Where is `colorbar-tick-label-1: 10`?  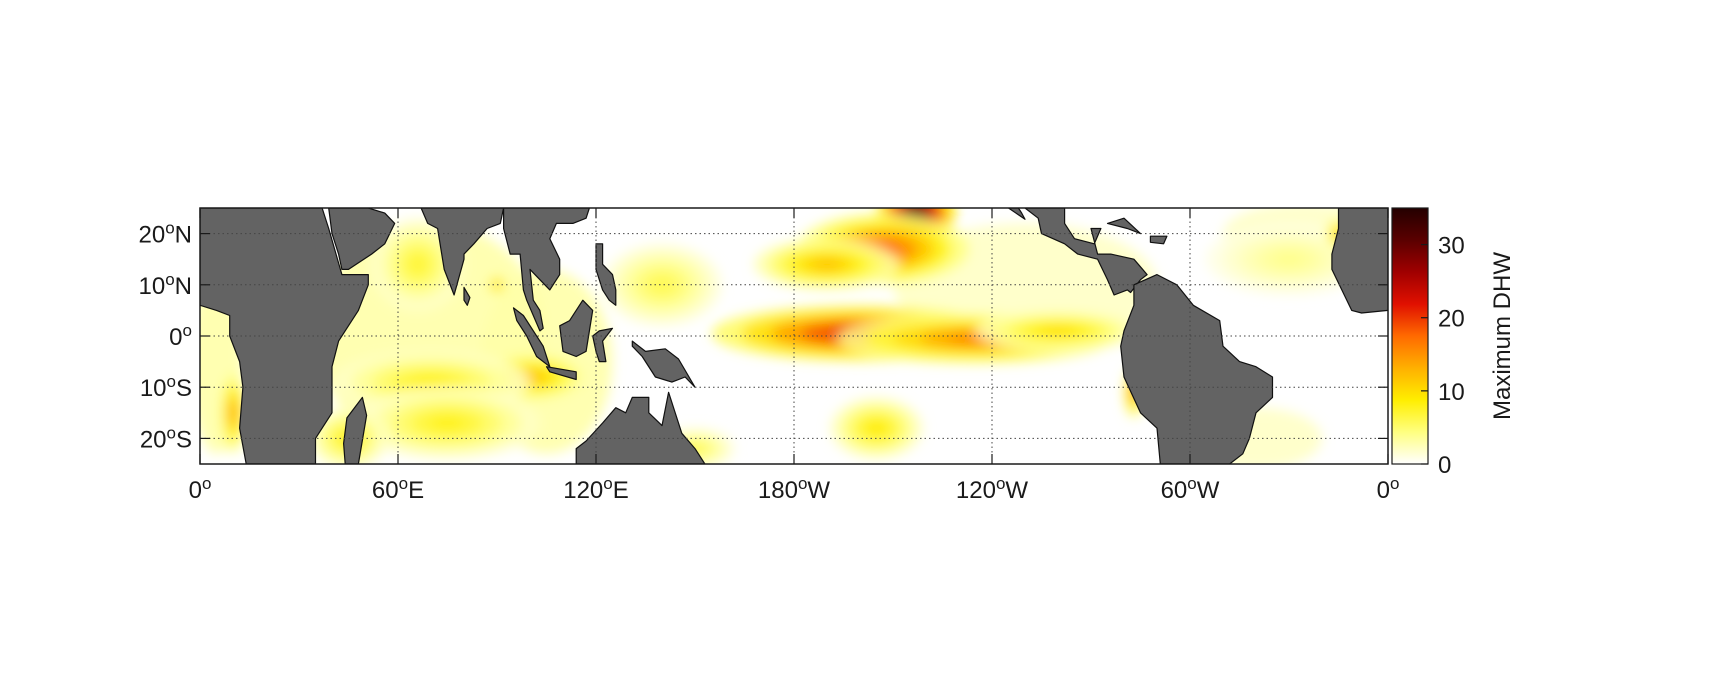
colorbar-tick-label-1: 10 is located at coordinates (1451, 392).